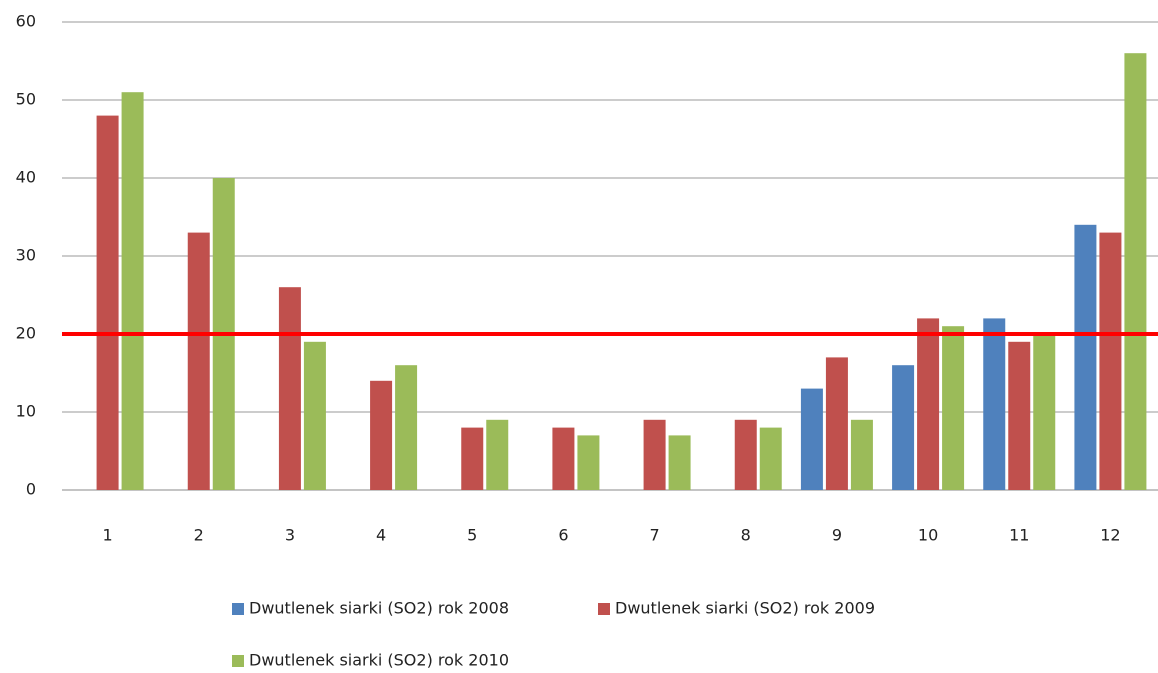 The image size is (1158, 673). I want to click on x-tick-label: 7, so click(654, 535).